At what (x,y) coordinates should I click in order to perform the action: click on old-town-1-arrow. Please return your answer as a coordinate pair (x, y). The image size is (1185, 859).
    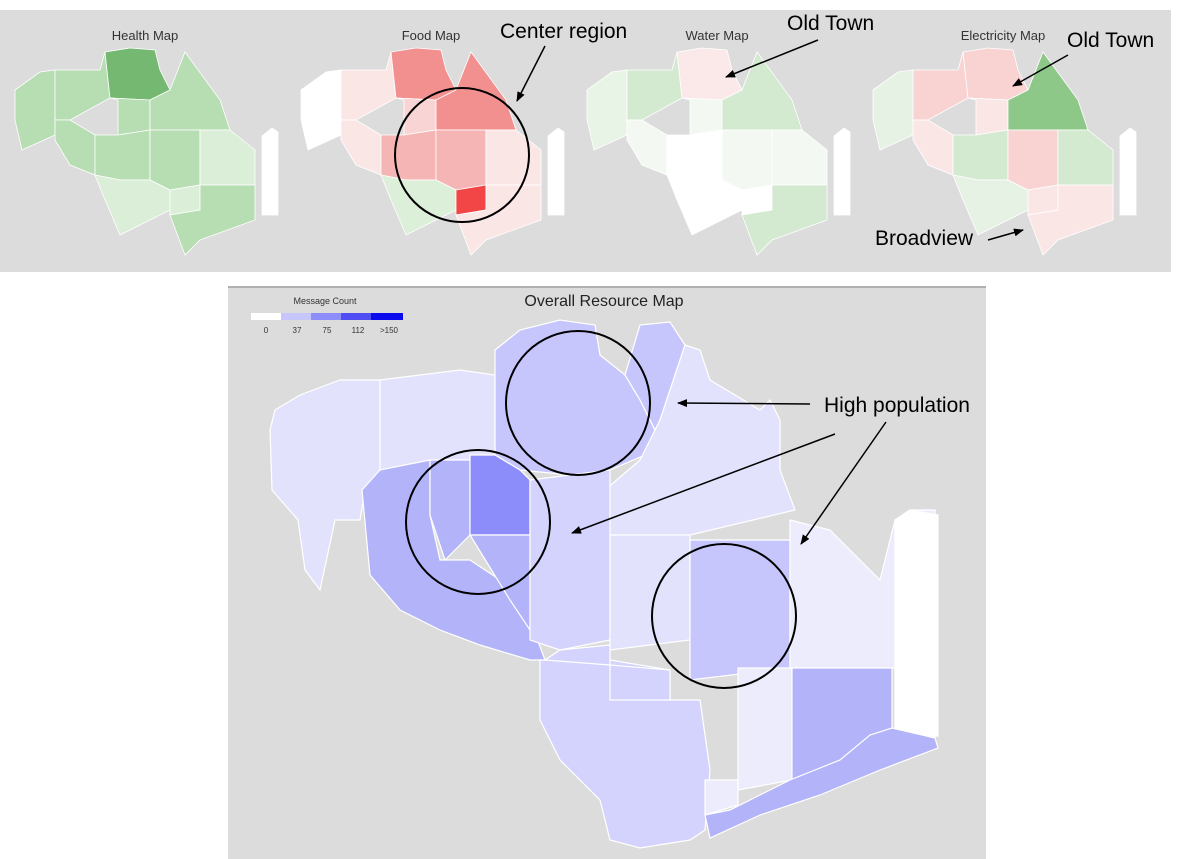
    Looking at the image, I should click on (772, 58).